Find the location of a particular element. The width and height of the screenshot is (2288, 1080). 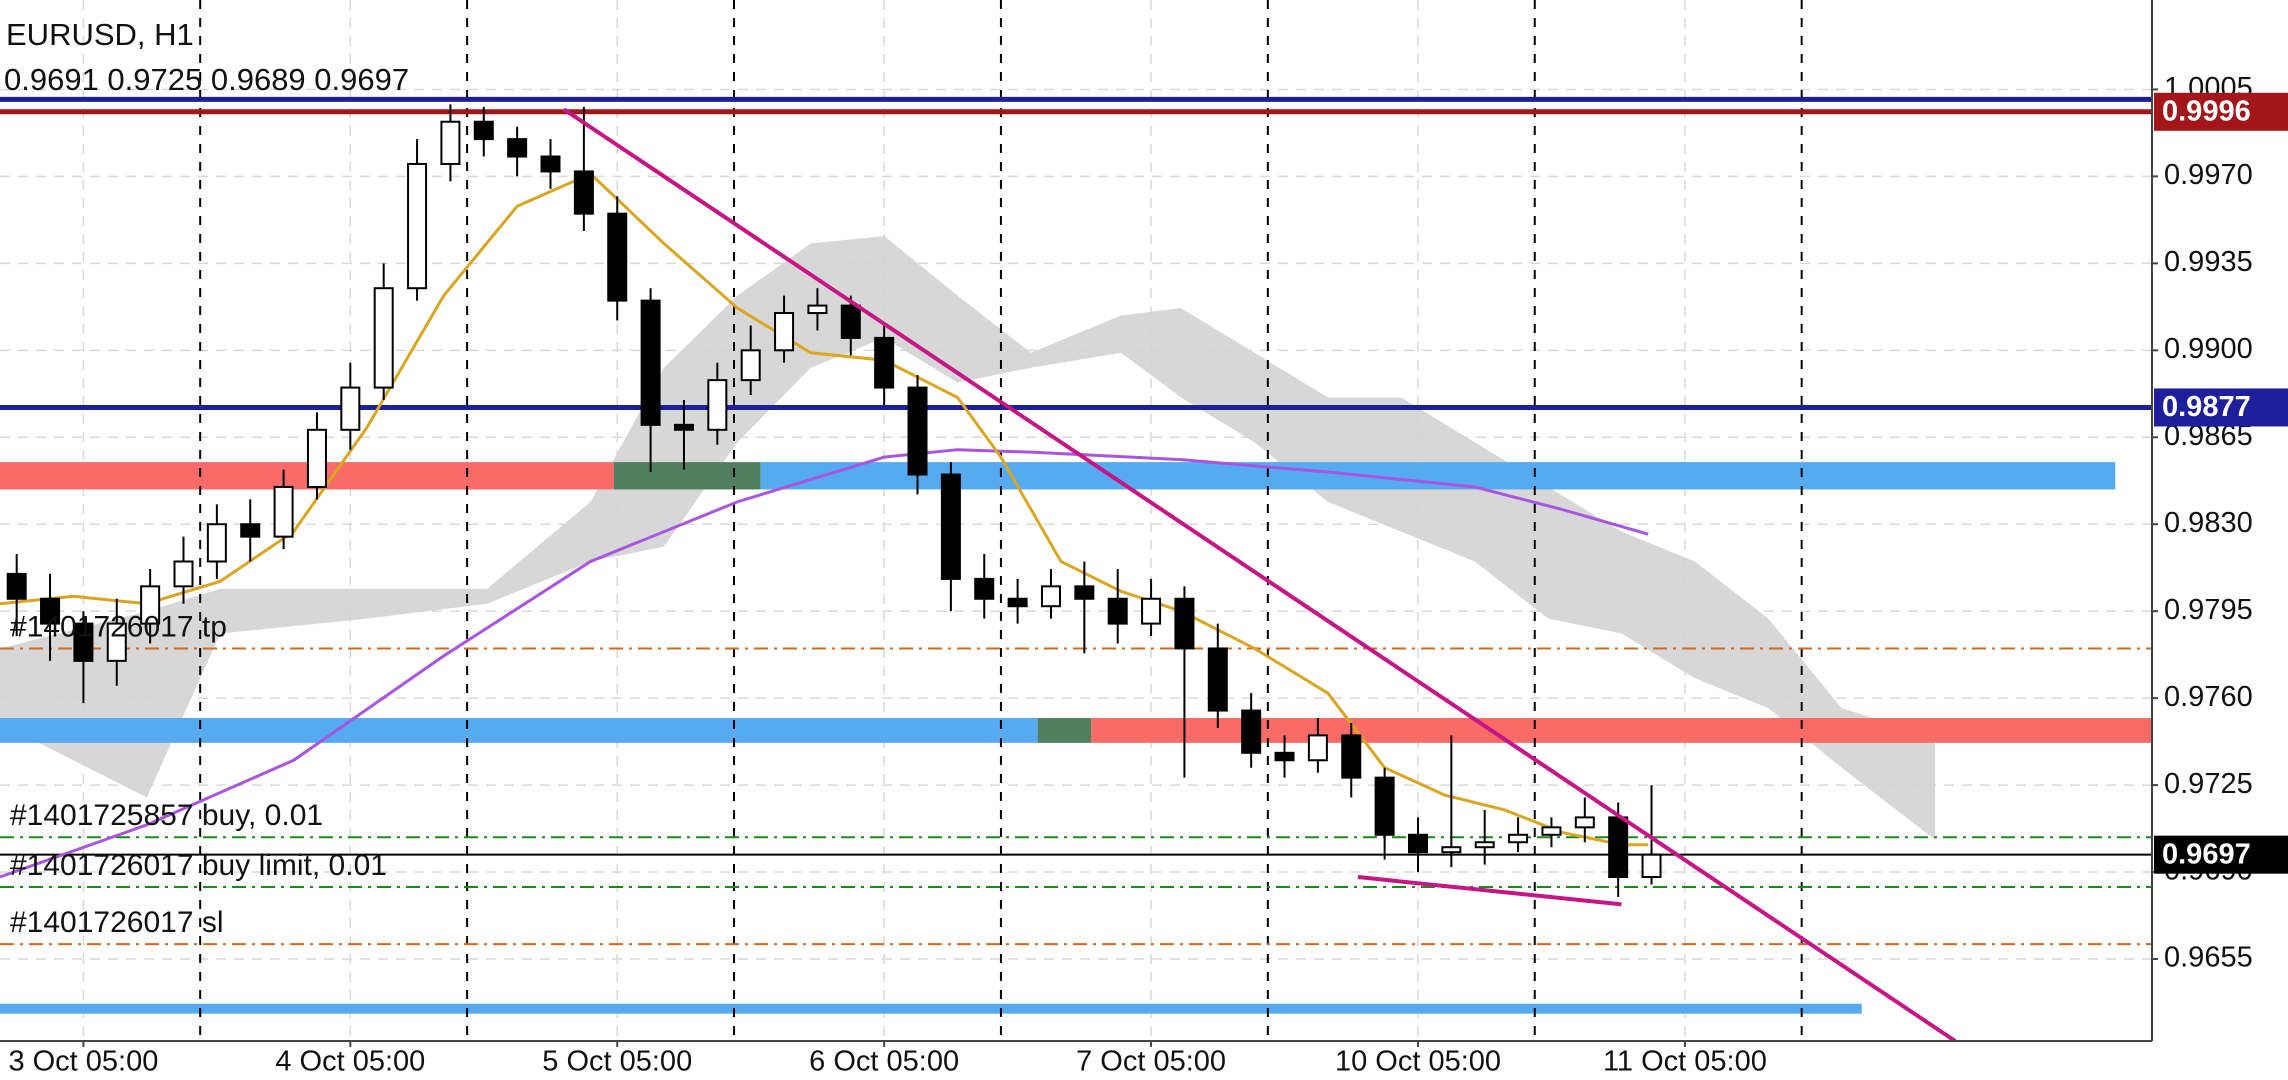

price-label: 0.9877 is located at coordinates (2206, 407).